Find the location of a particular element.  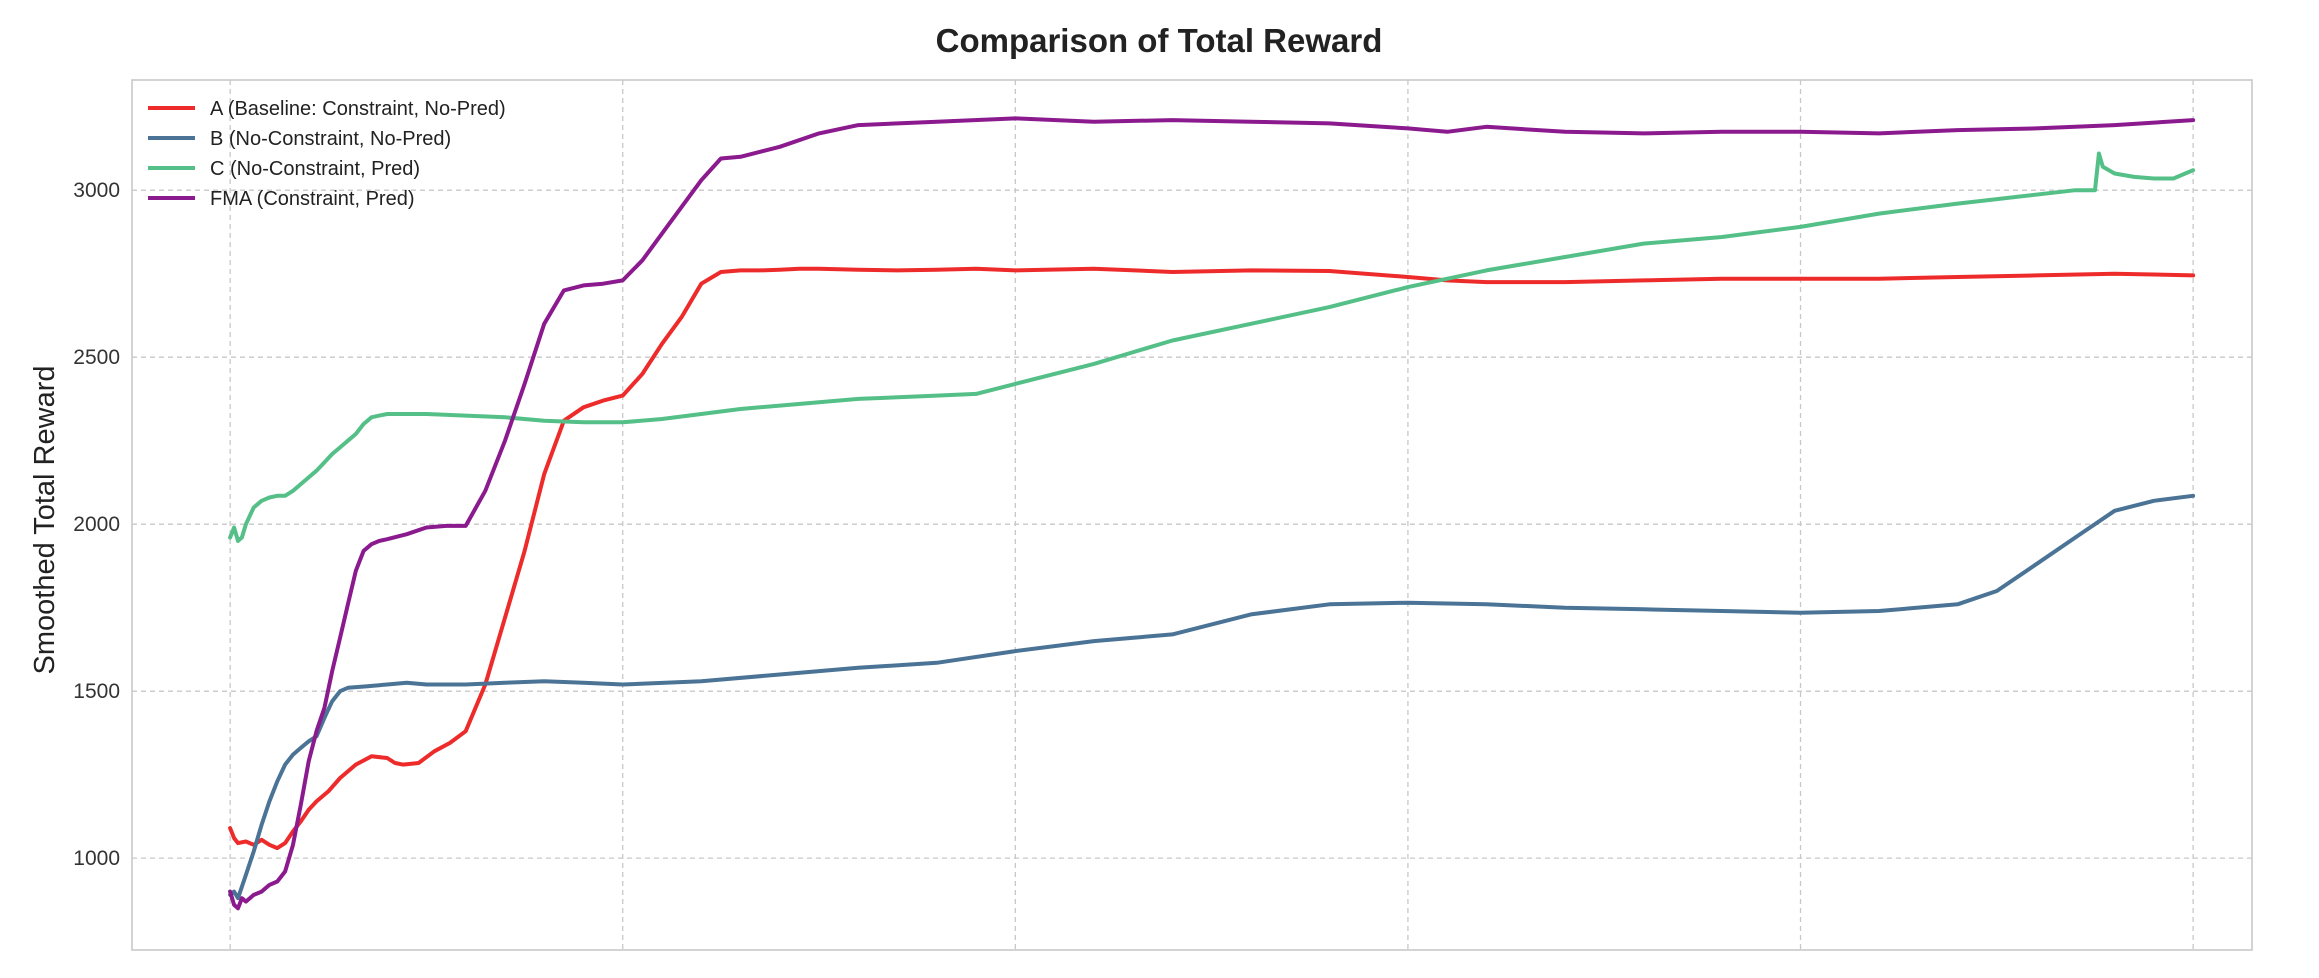

y-tick-label: 1000 is located at coordinates (96, 858).